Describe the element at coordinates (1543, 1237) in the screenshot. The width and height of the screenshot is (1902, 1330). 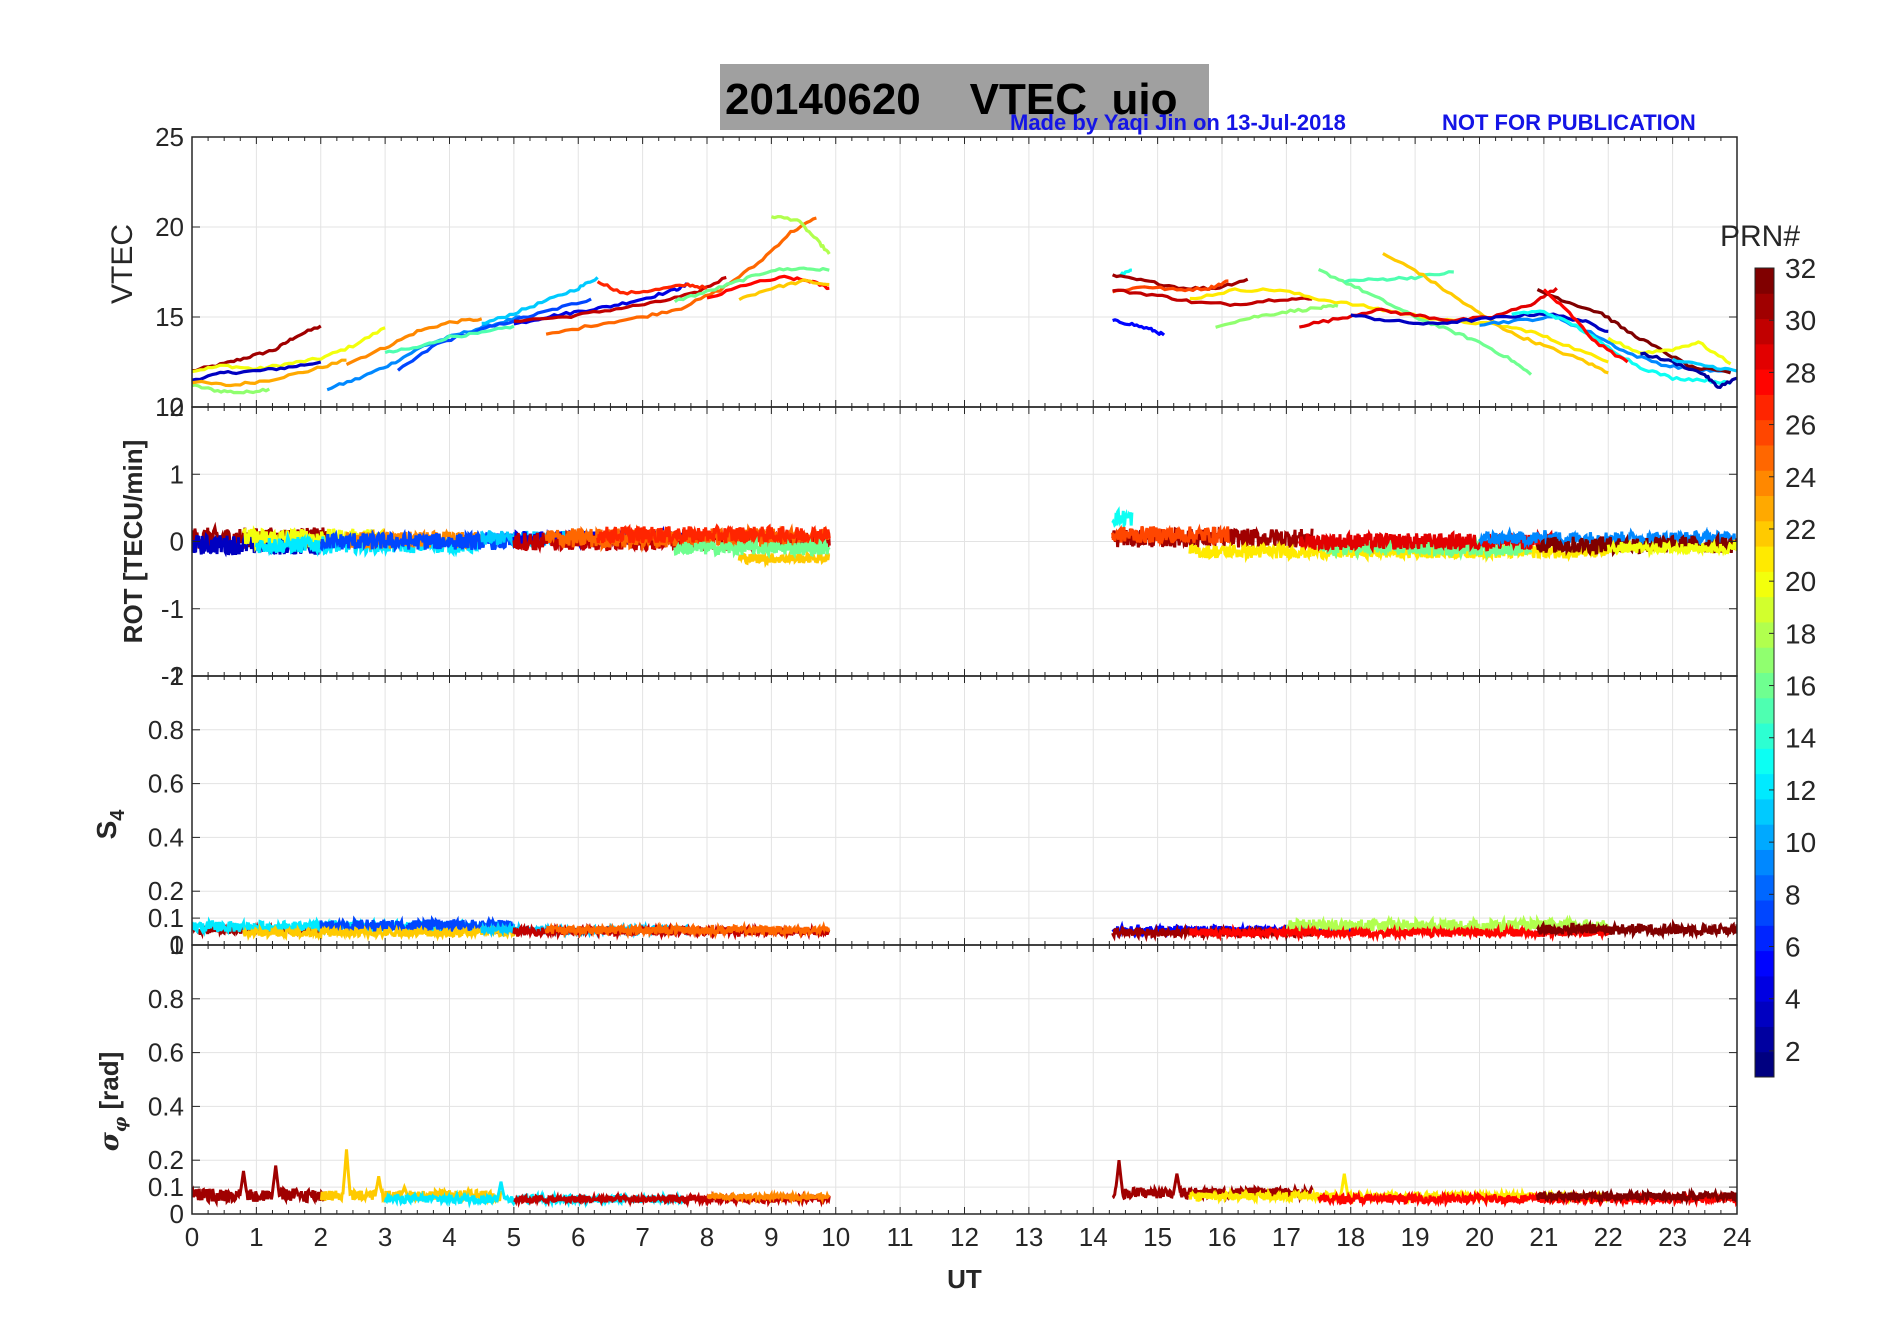
I see `x-tick-label: 21` at that location.